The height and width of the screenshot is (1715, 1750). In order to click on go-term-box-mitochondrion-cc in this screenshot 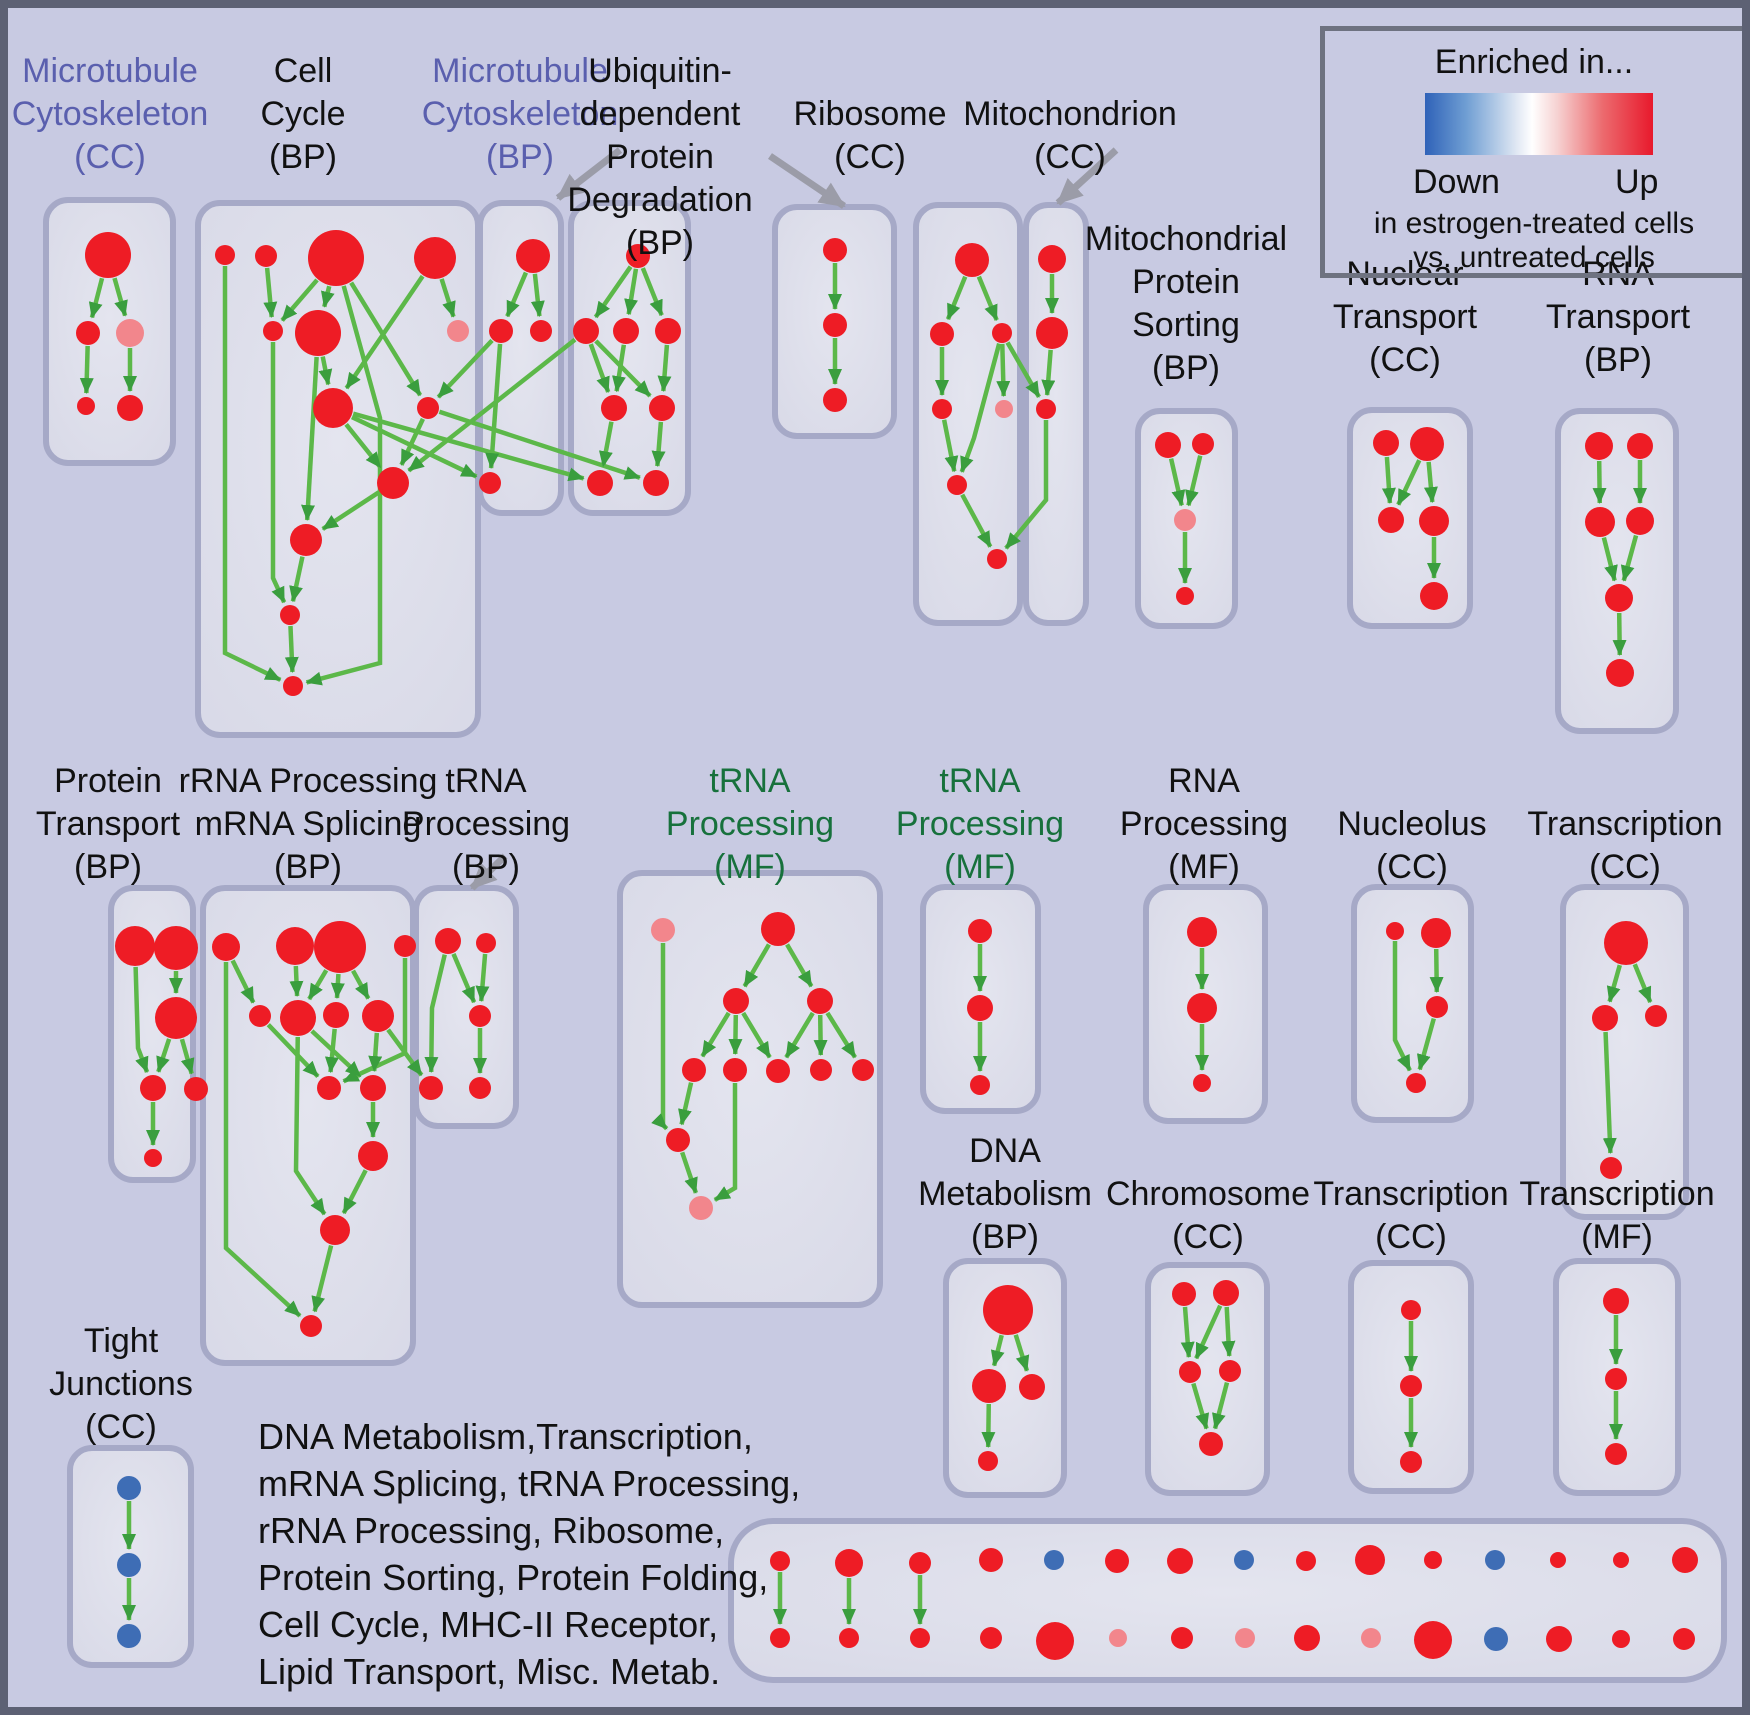, I will do `click(1056, 414)`.